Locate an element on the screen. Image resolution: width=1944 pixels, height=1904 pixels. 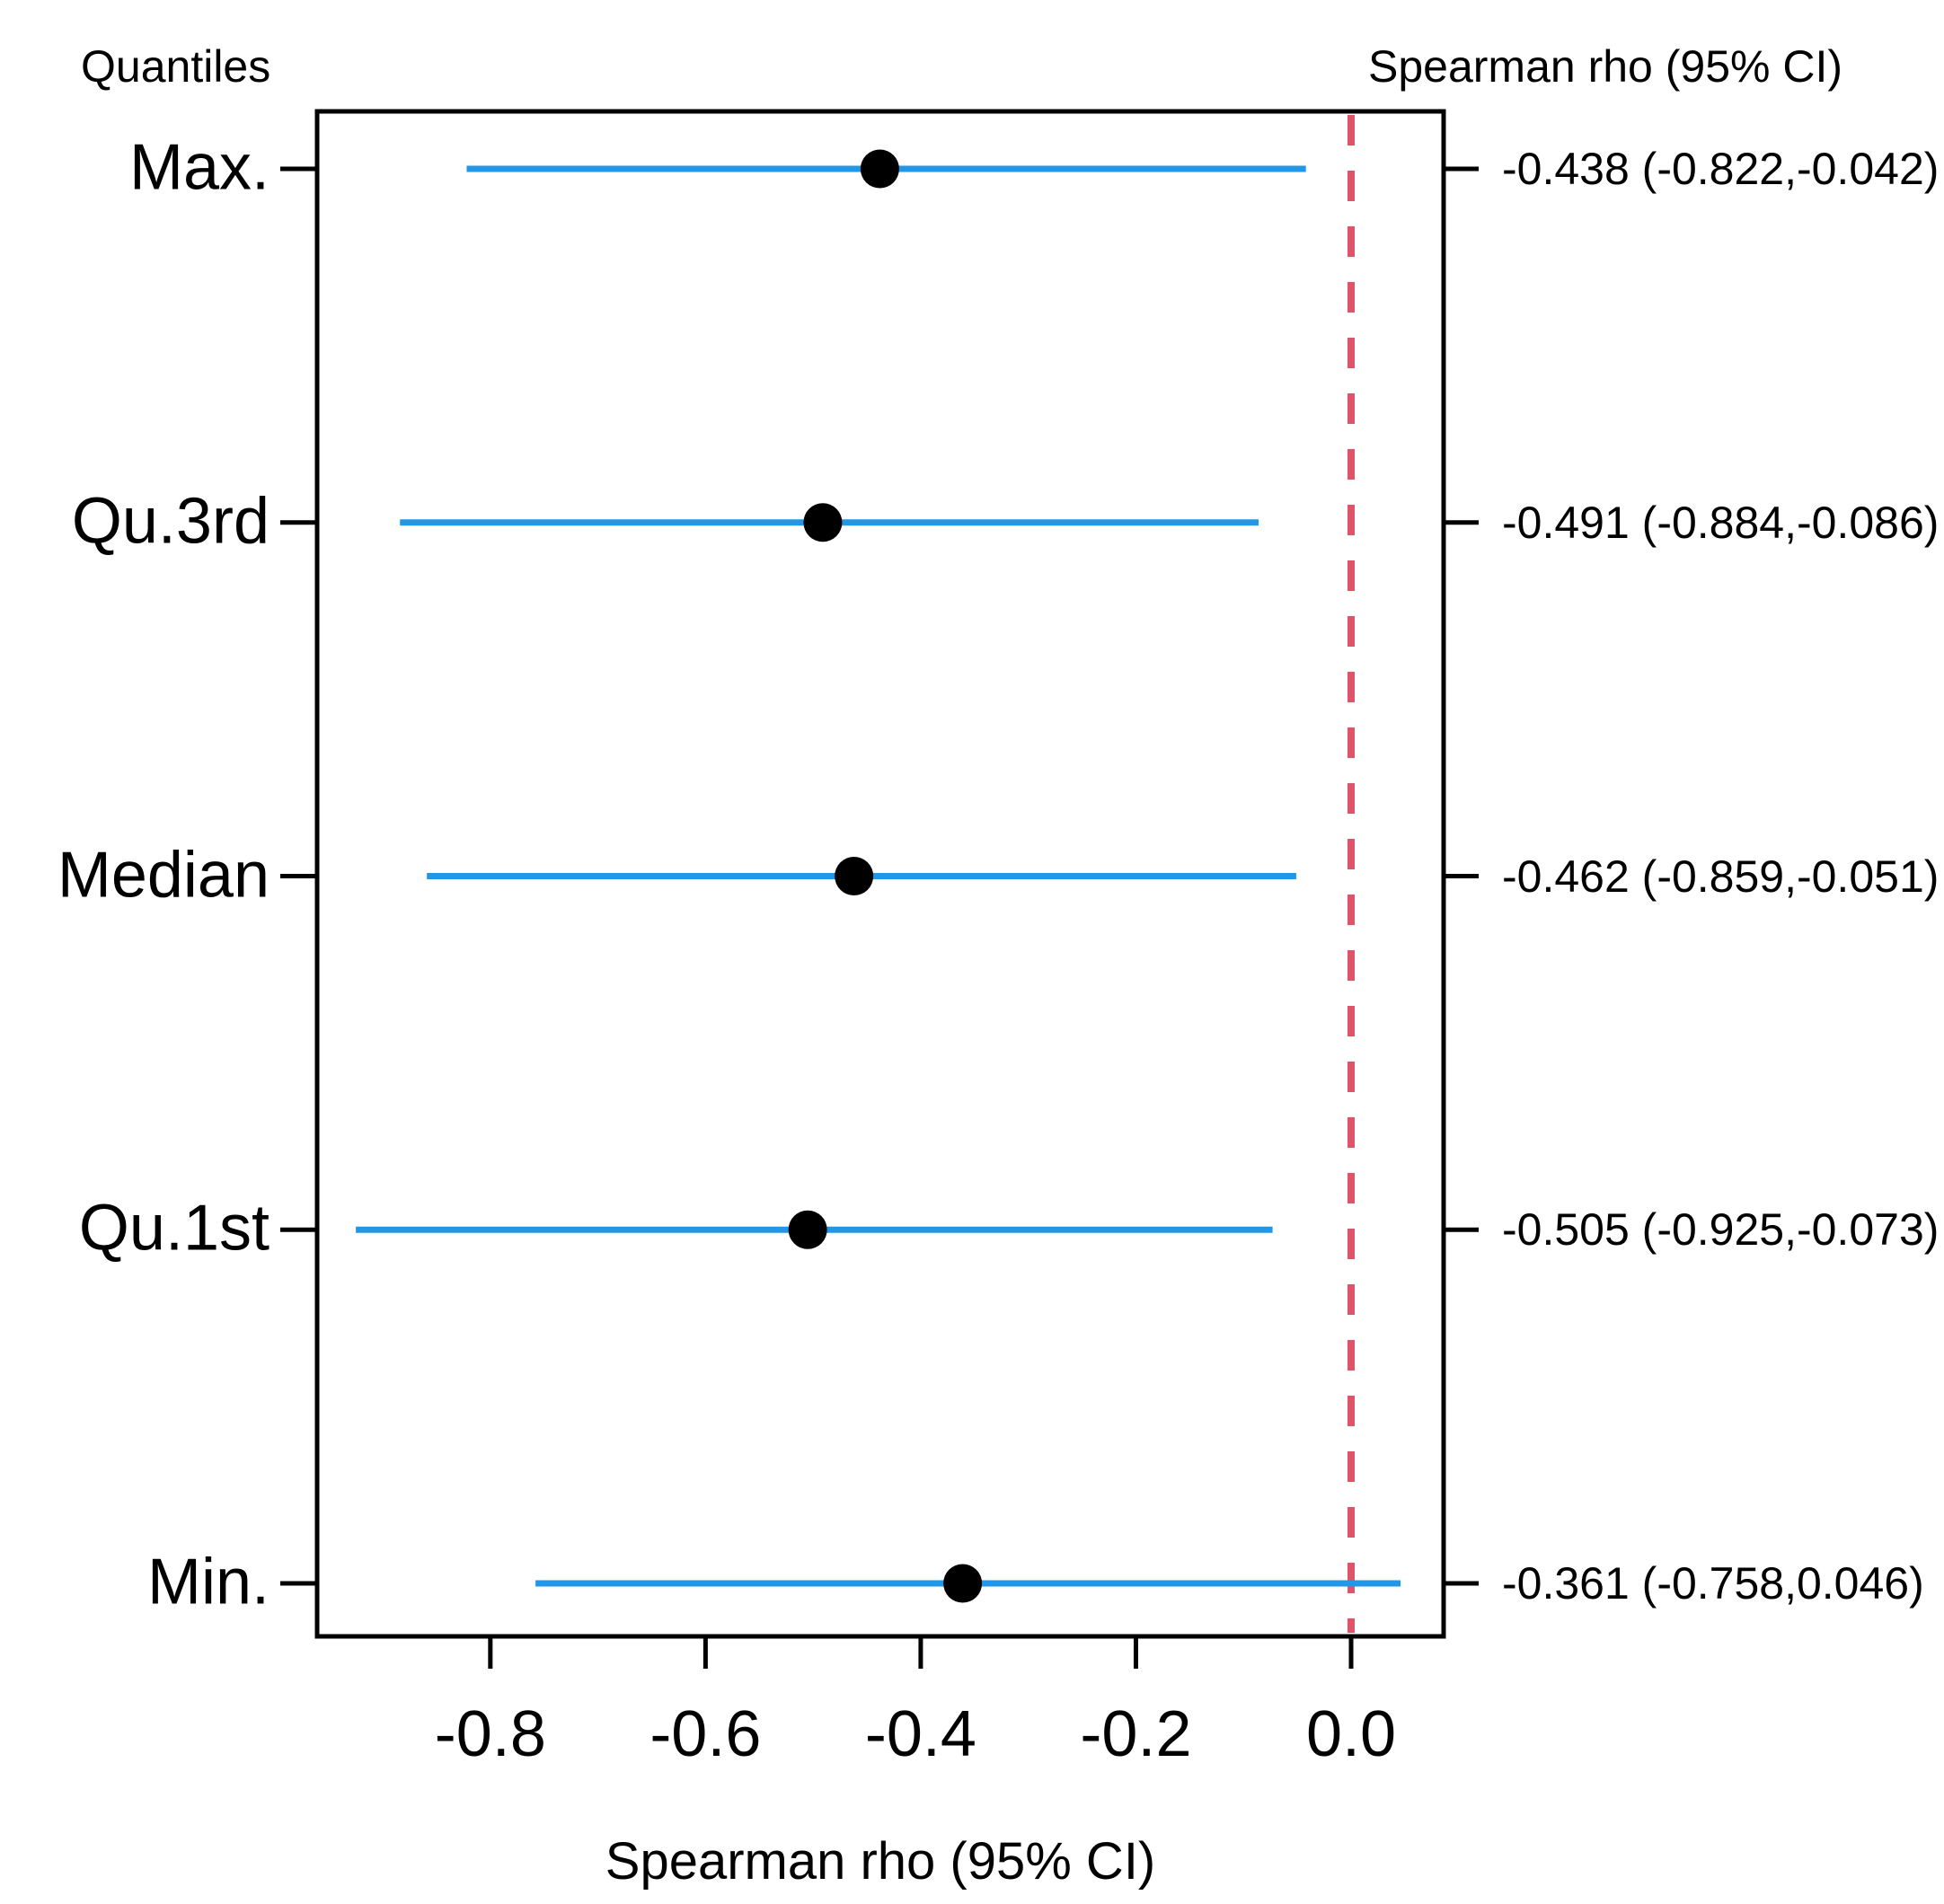
x-tick-label: -0.2 is located at coordinates (1136, 1734).